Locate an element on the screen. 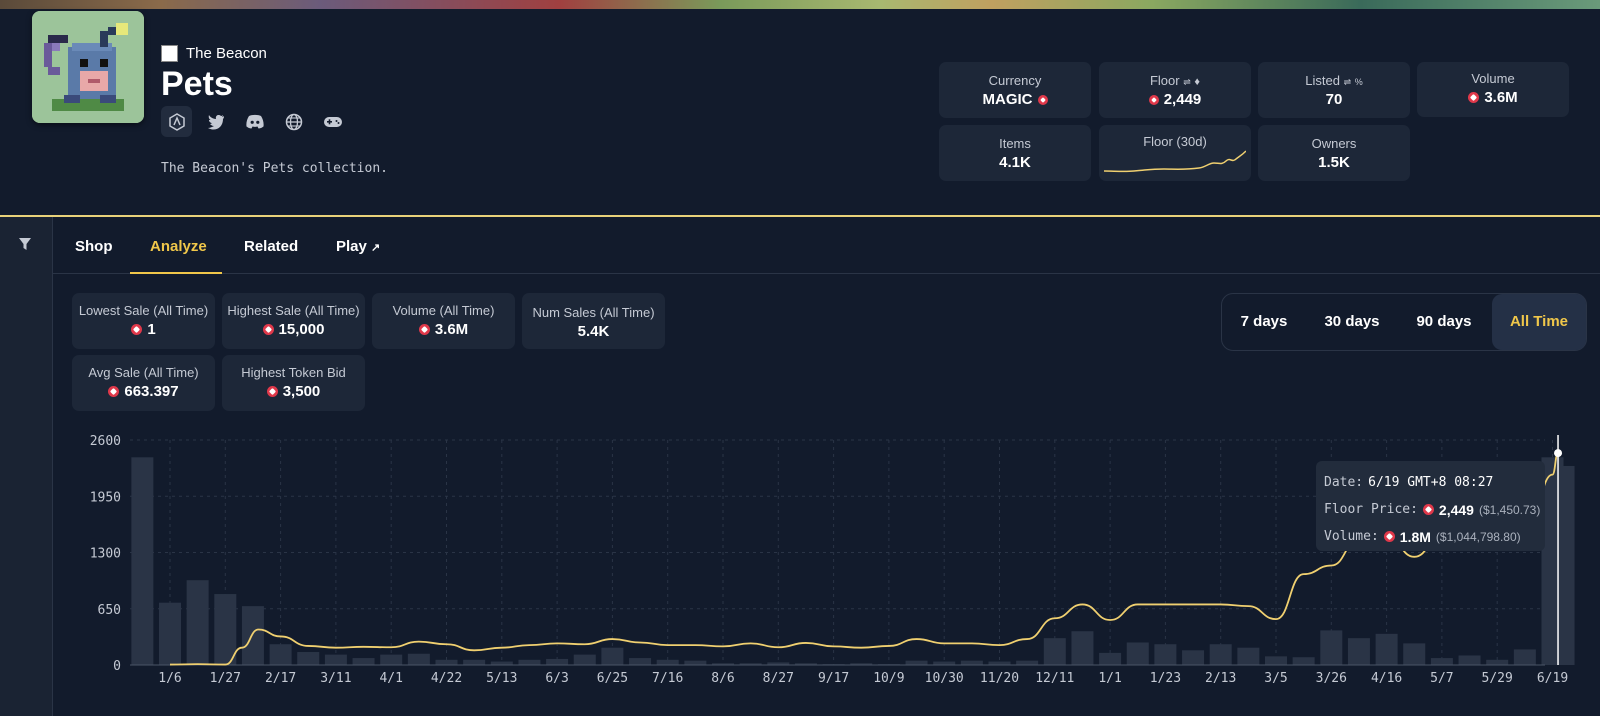 The image size is (1600, 716). stat-value: 2,449 is located at coordinates (1182, 99).